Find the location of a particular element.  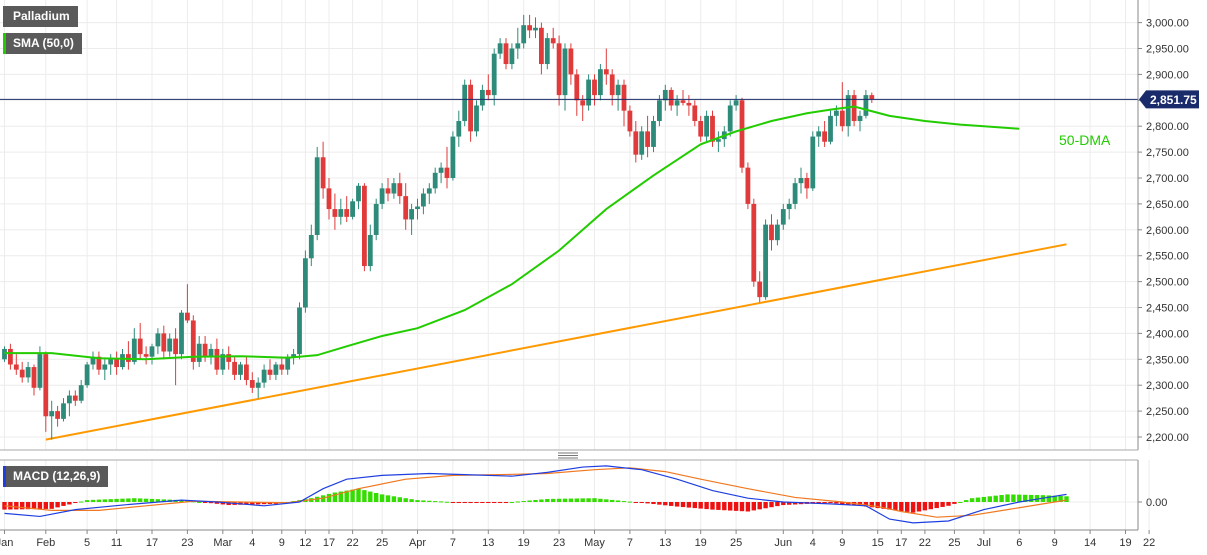

sma-indicator-label: SMA (50,0) is located at coordinates (42, 43).